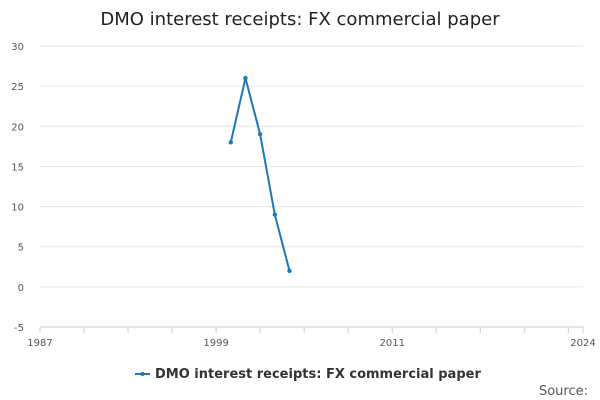  Describe the element at coordinates (17, 47) in the screenshot. I see `y-tick-label: 30` at that location.